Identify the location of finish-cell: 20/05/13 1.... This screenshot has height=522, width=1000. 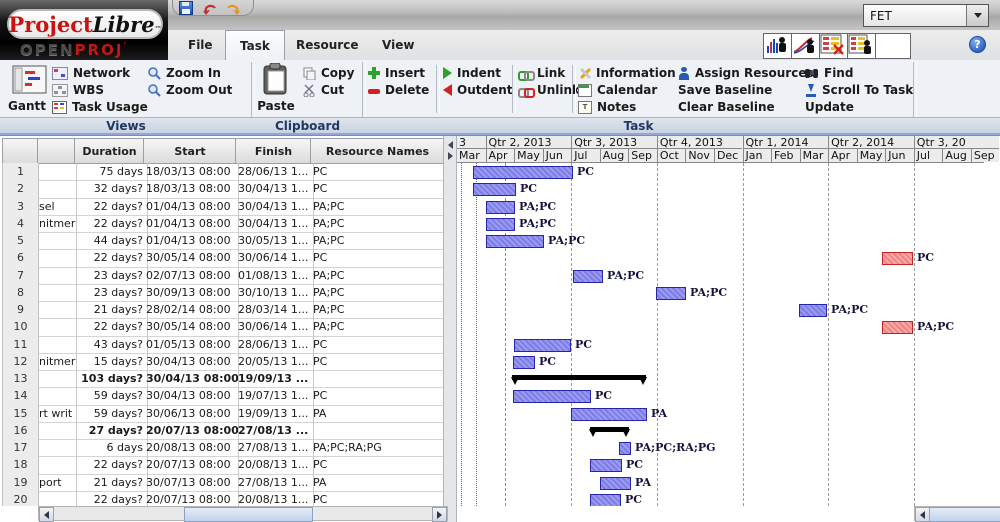
(274, 361).